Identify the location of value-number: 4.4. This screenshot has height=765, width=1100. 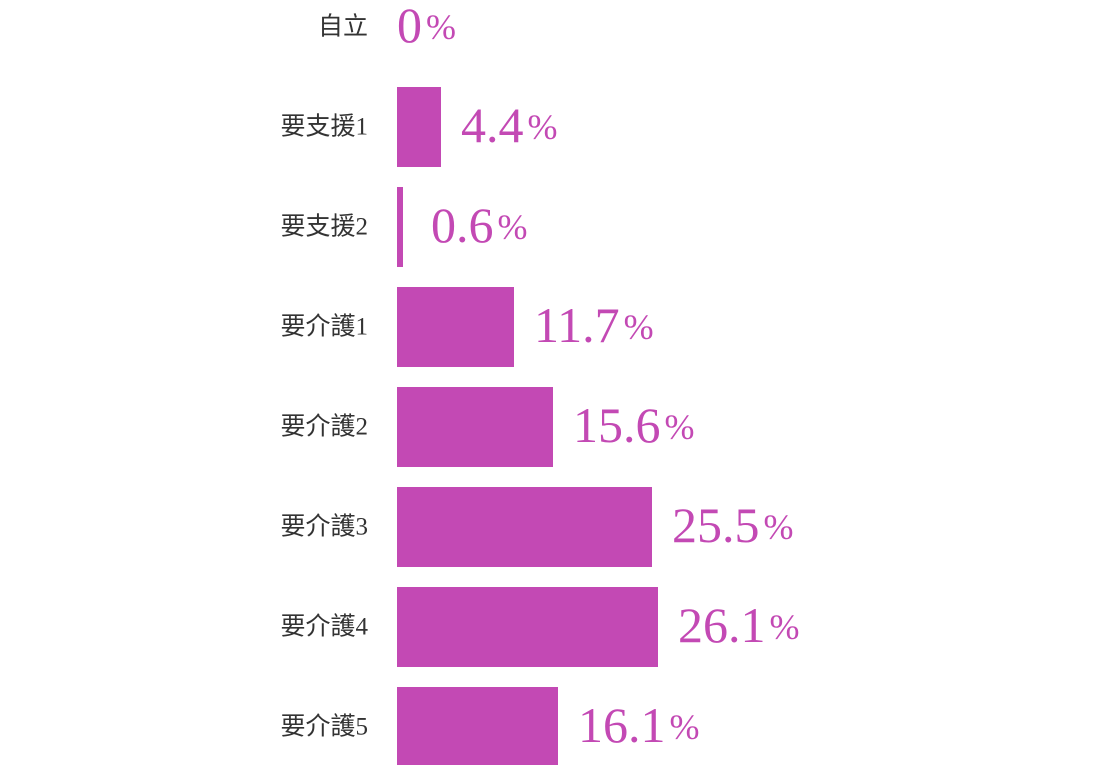
(492, 125).